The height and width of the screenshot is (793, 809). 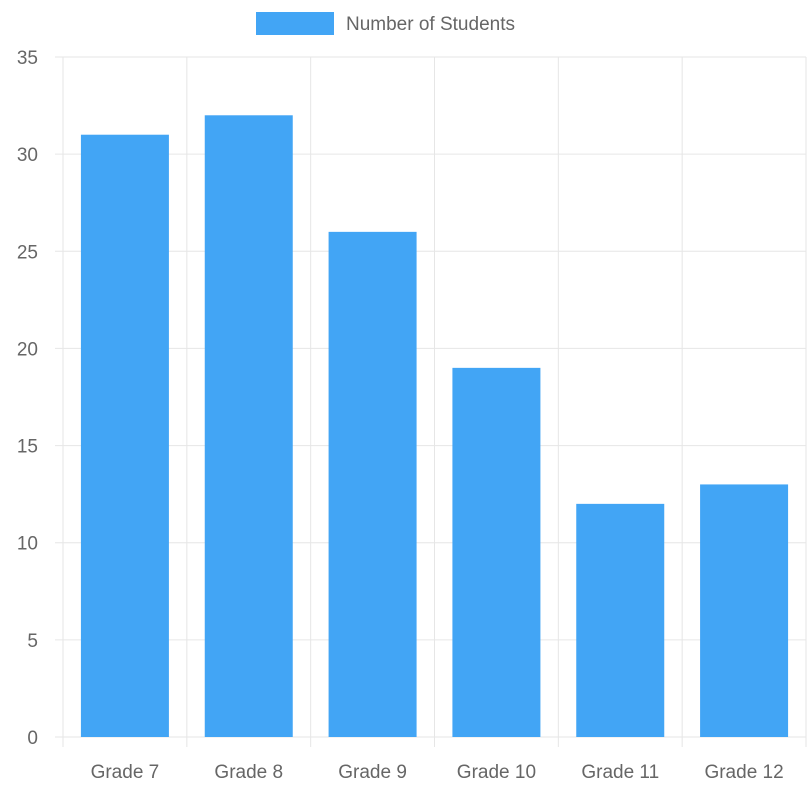 What do you see at coordinates (32, 641) in the screenshot?
I see `y-tick-label: 5` at bounding box center [32, 641].